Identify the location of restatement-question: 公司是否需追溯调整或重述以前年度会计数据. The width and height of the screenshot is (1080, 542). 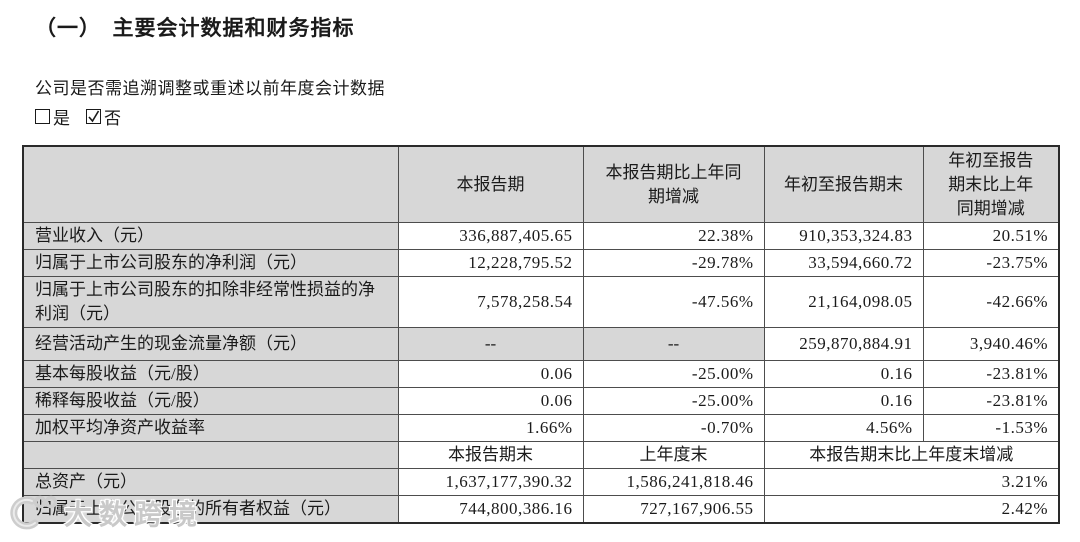
(210, 88).